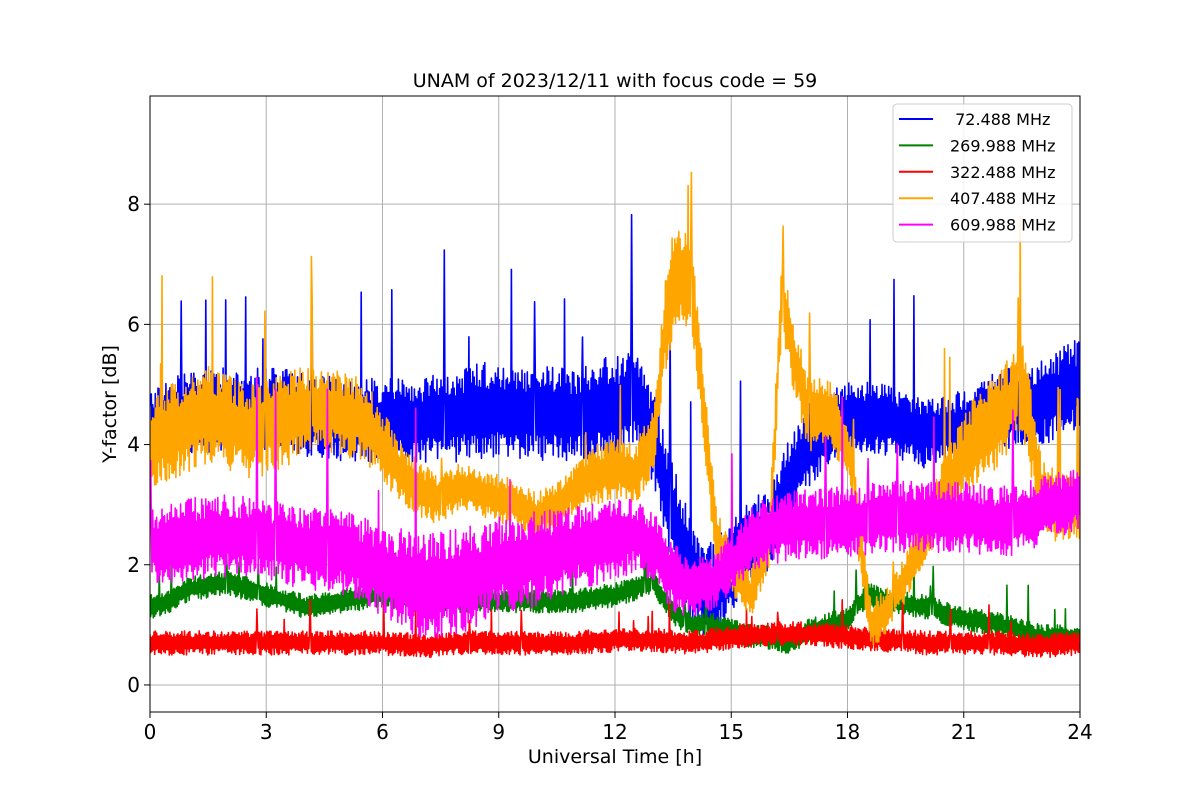 This screenshot has height=800, width=1200. What do you see at coordinates (150, 732) in the screenshot?
I see `x-tick-label: 0` at bounding box center [150, 732].